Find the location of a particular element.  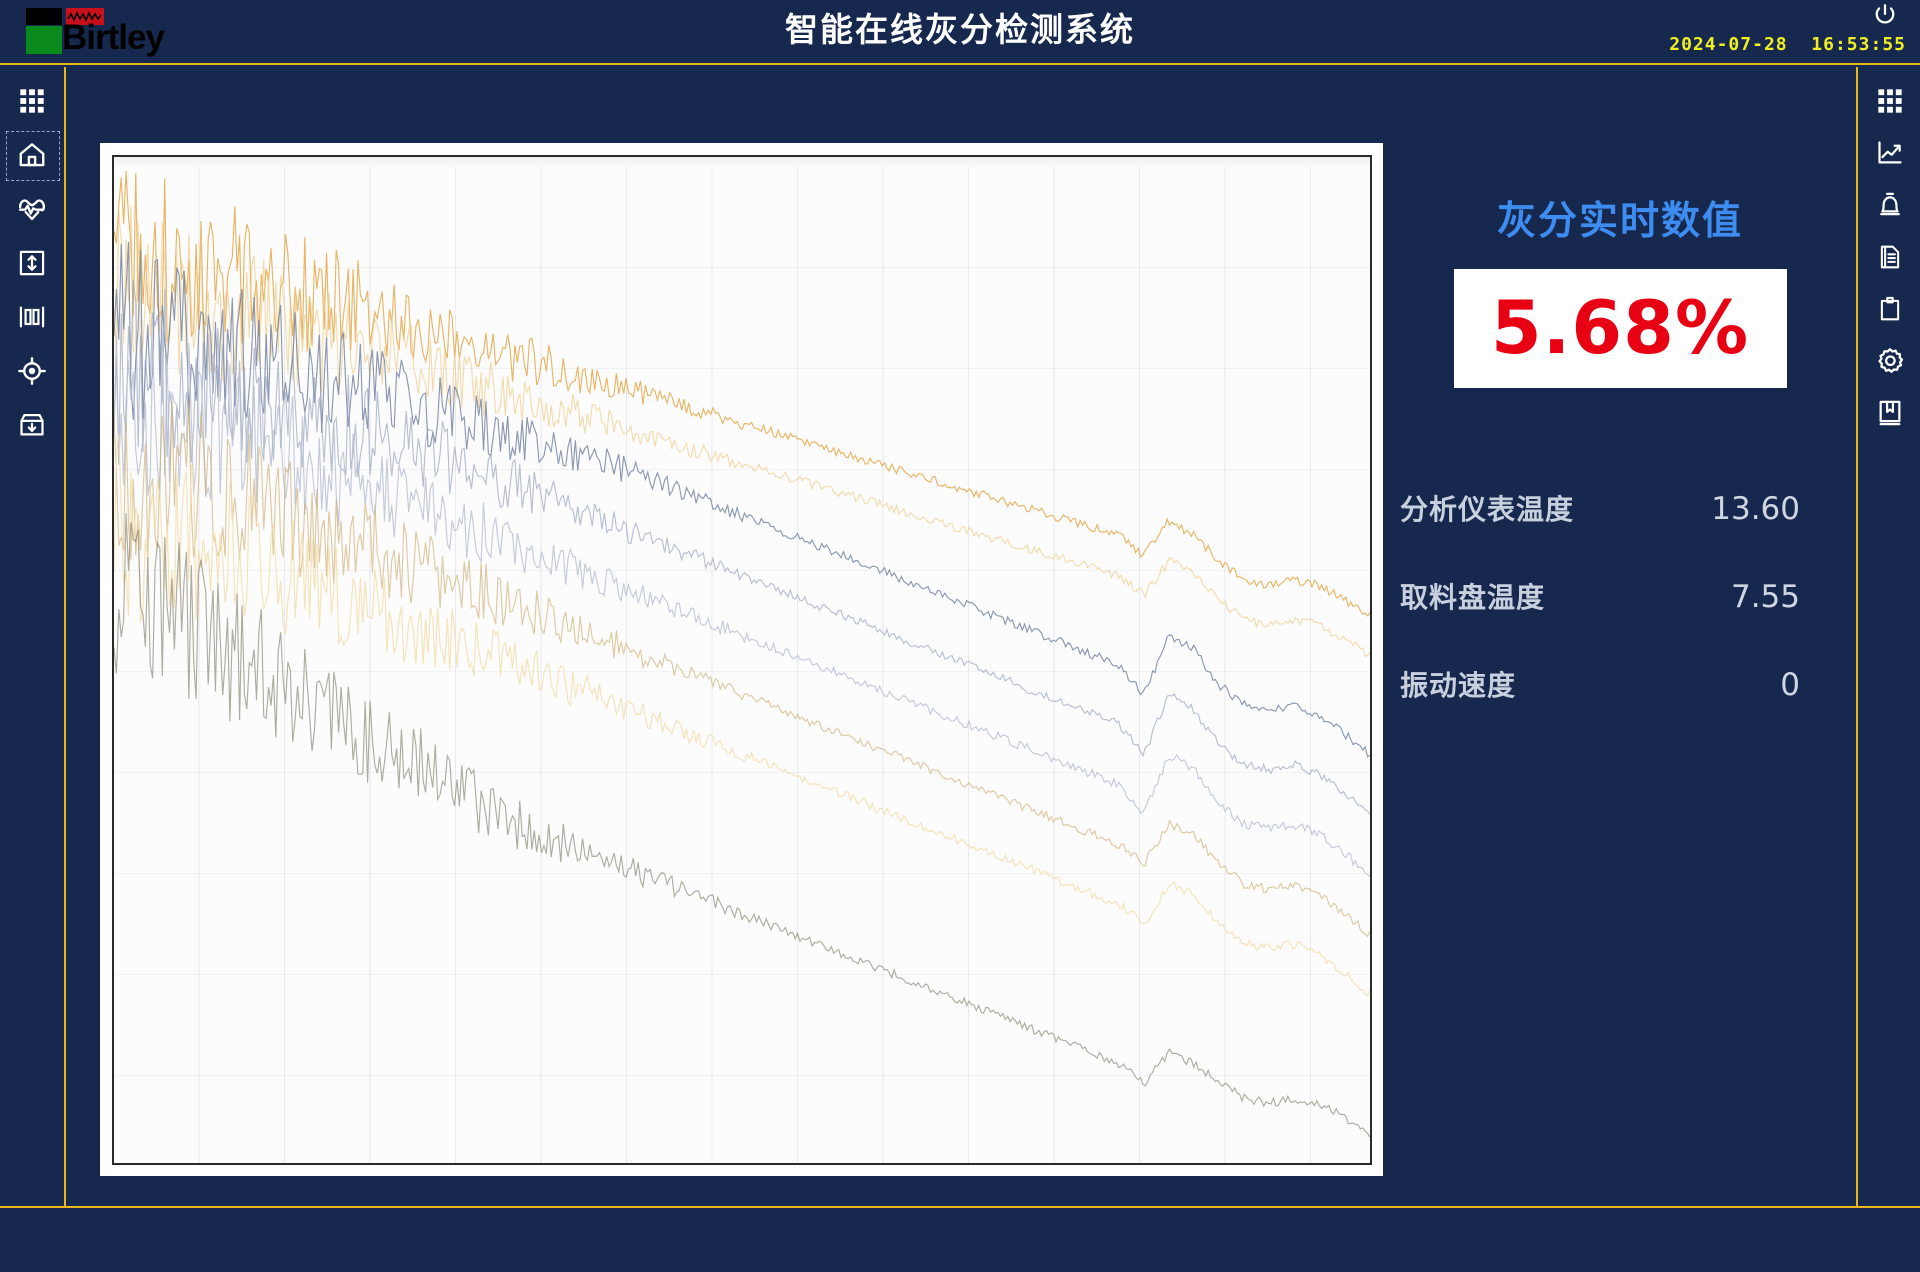

ash-value-box: 5.68% is located at coordinates (1620, 328).